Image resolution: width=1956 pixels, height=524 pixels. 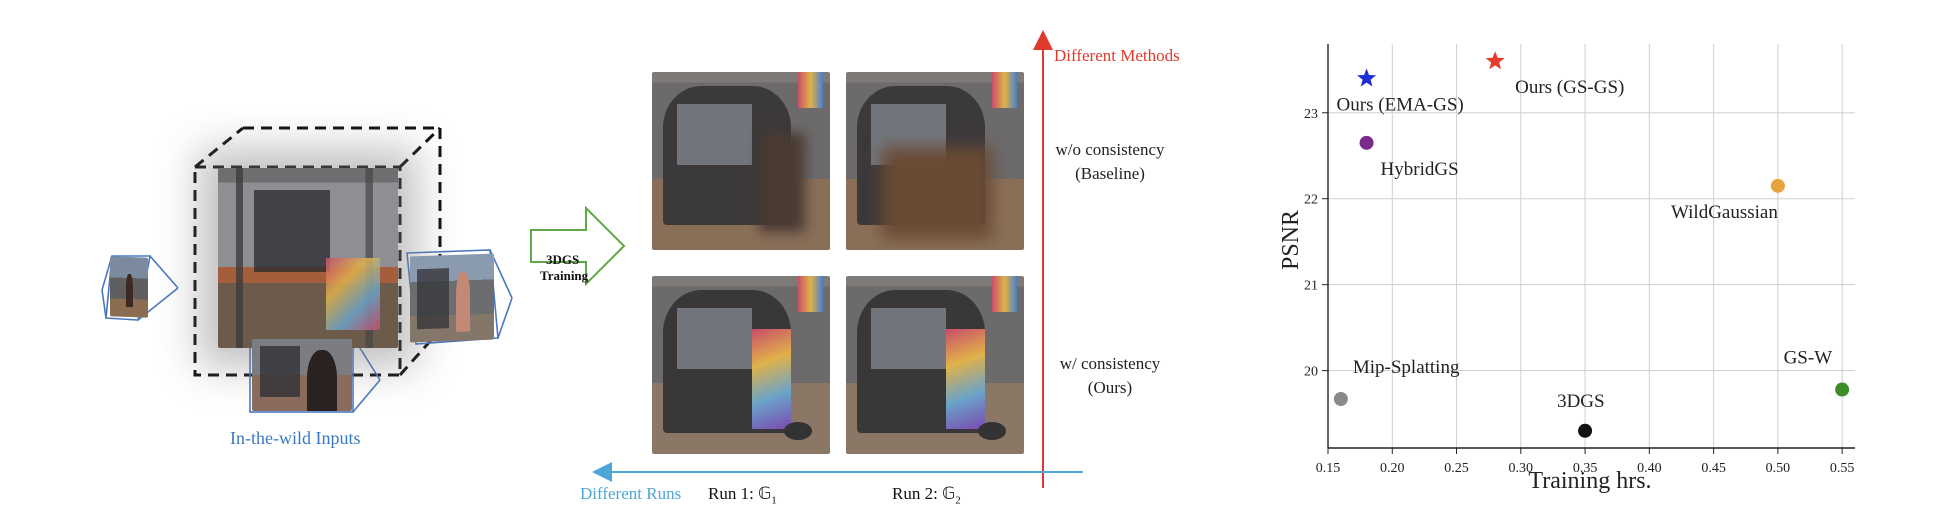 What do you see at coordinates (1400, 104) in the screenshot?
I see `label-ours-ema-gs: Ours (EMA-GS)` at bounding box center [1400, 104].